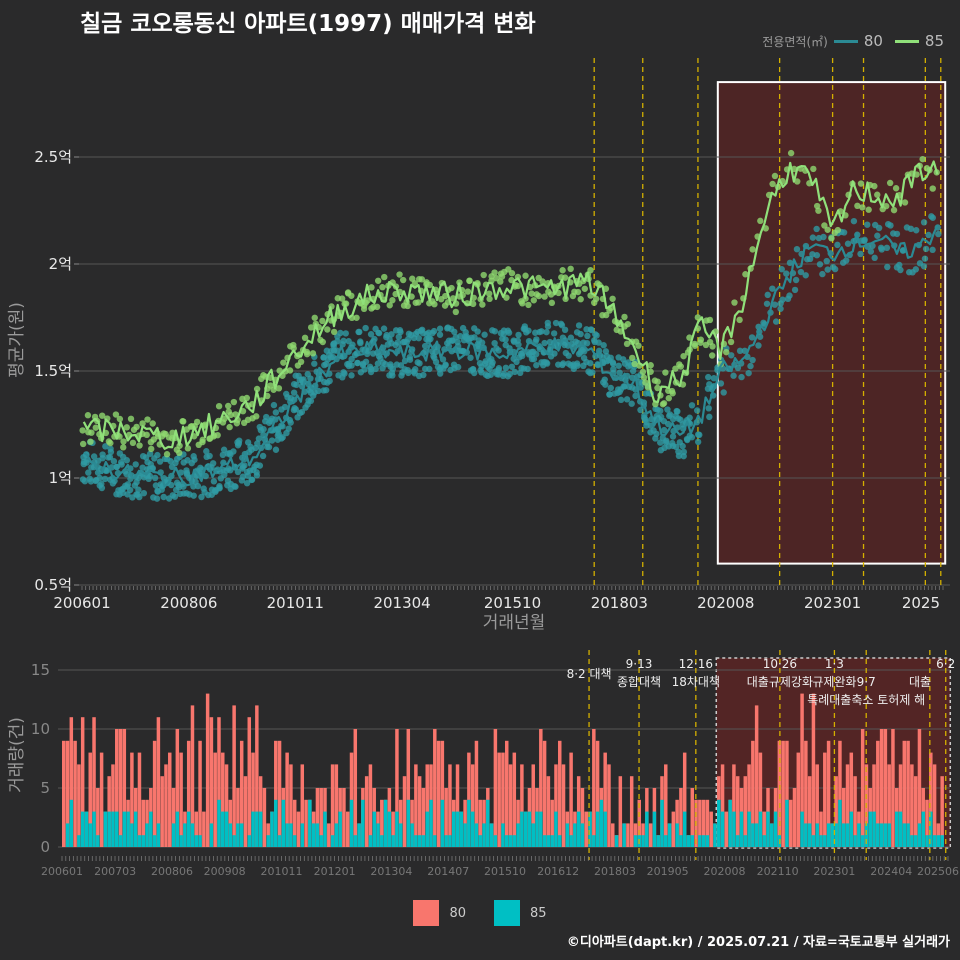 Image resolution: width=960 pixels, height=960 pixels. I want to click on price-x-tick-label: 200806, so click(188, 603).